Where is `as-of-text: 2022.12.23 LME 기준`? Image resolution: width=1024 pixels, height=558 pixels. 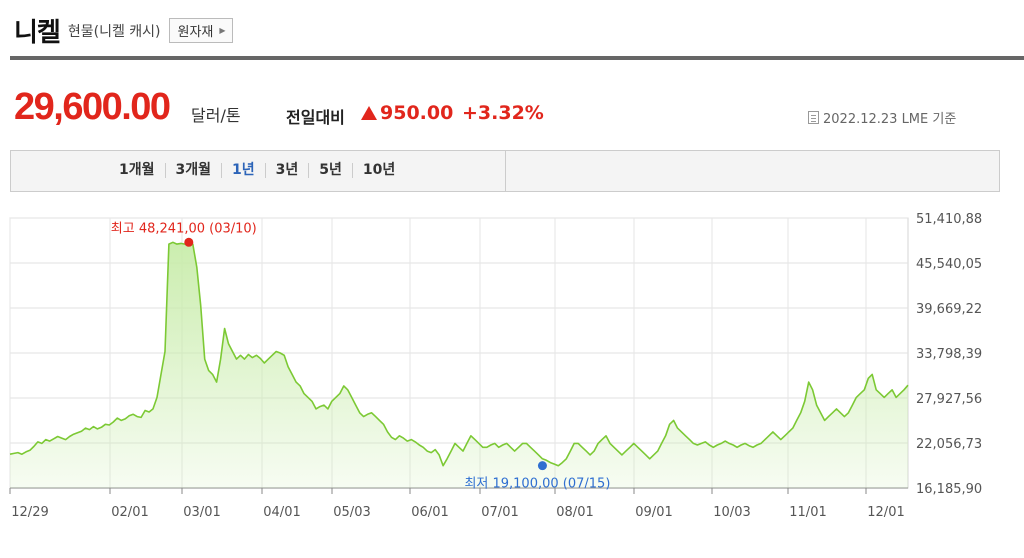
as-of-text: 2022.12.23 LME 기준 is located at coordinates (890, 119).